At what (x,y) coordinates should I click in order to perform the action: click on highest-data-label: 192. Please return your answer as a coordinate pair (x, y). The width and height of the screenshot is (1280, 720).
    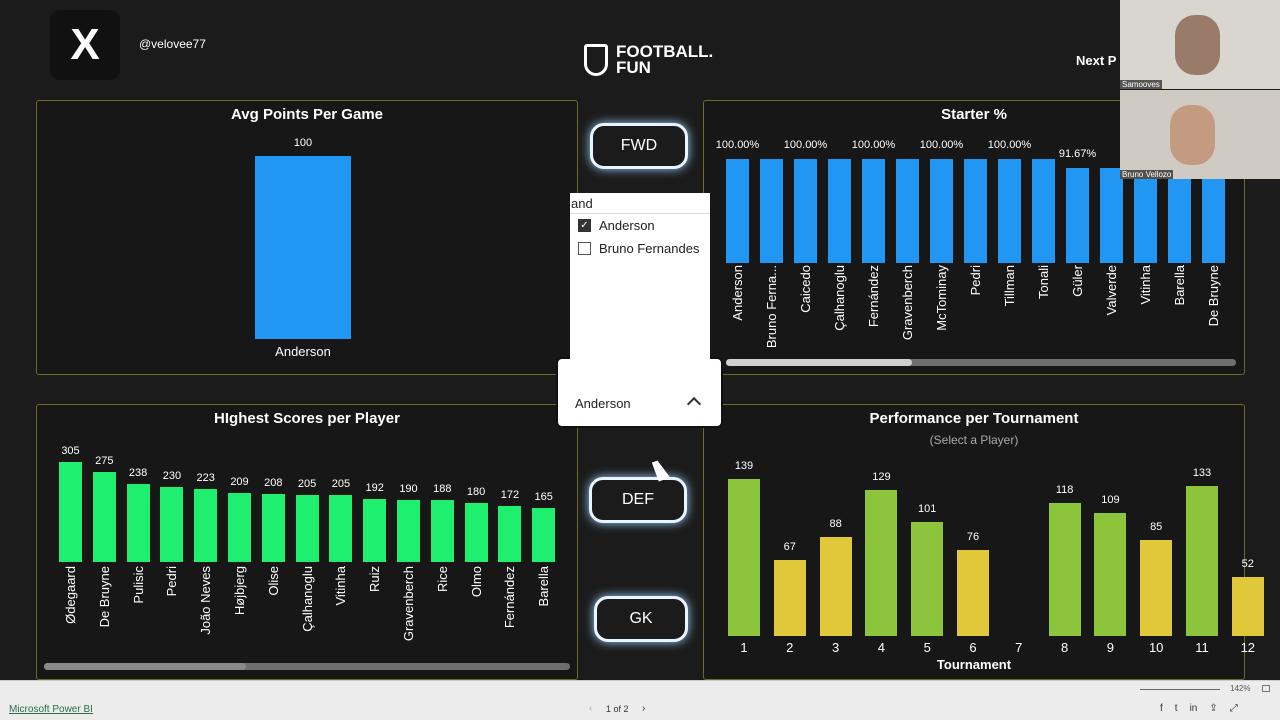
    Looking at the image, I should click on (374, 488).